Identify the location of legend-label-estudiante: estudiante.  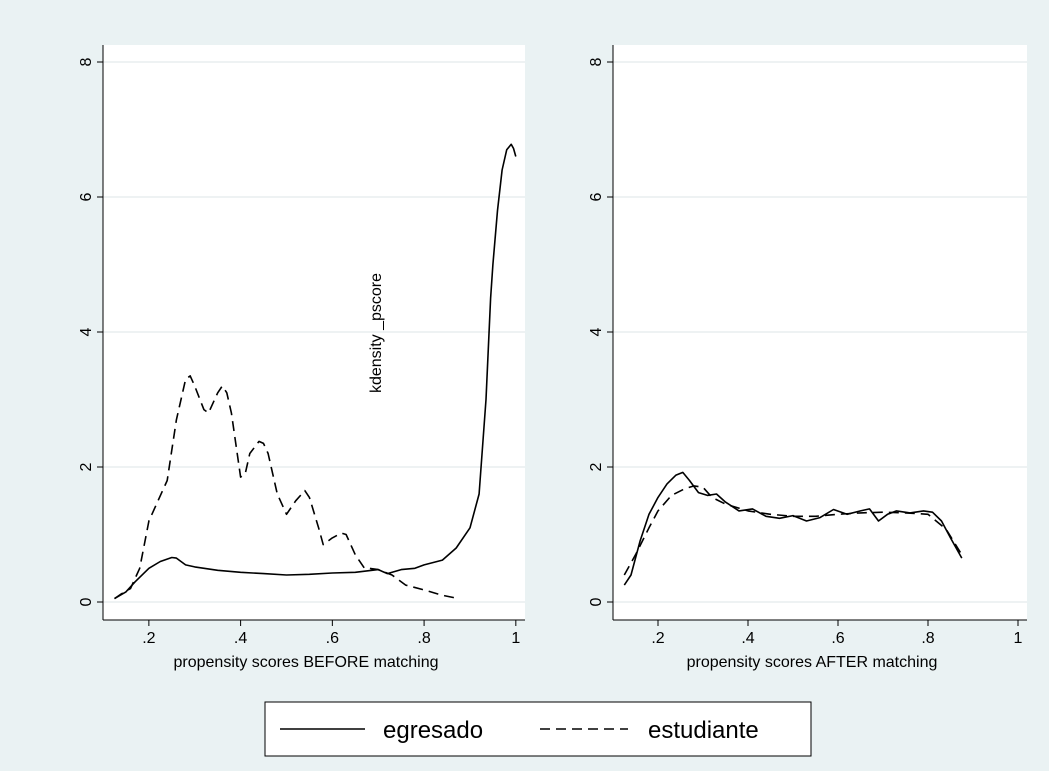
(703, 730).